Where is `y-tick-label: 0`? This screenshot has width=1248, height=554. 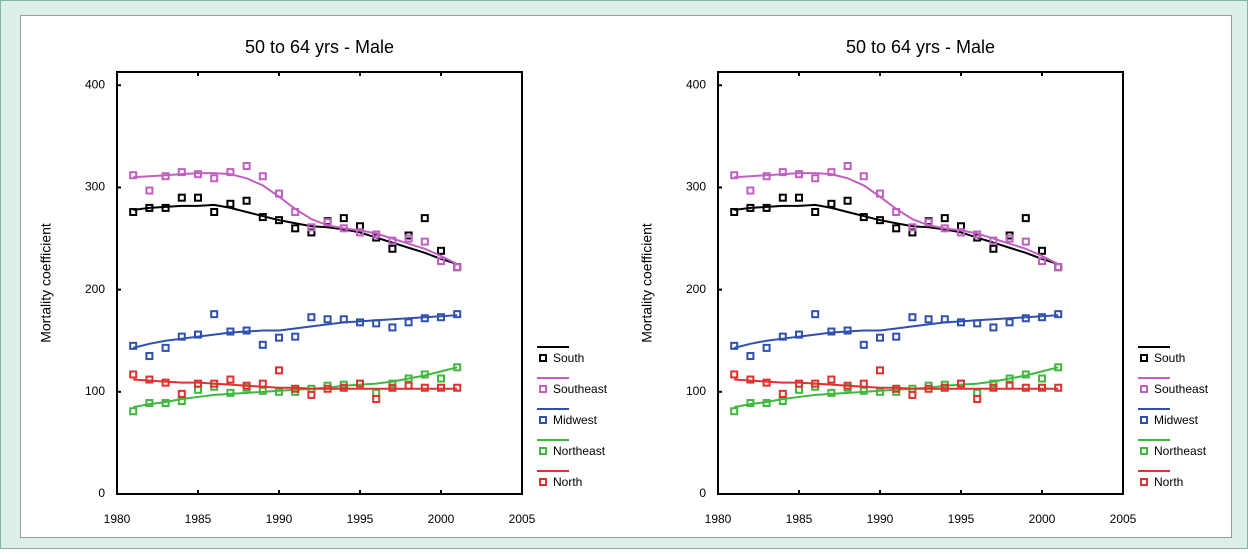 y-tick-label: 0 is located at coordinates (101, 493).